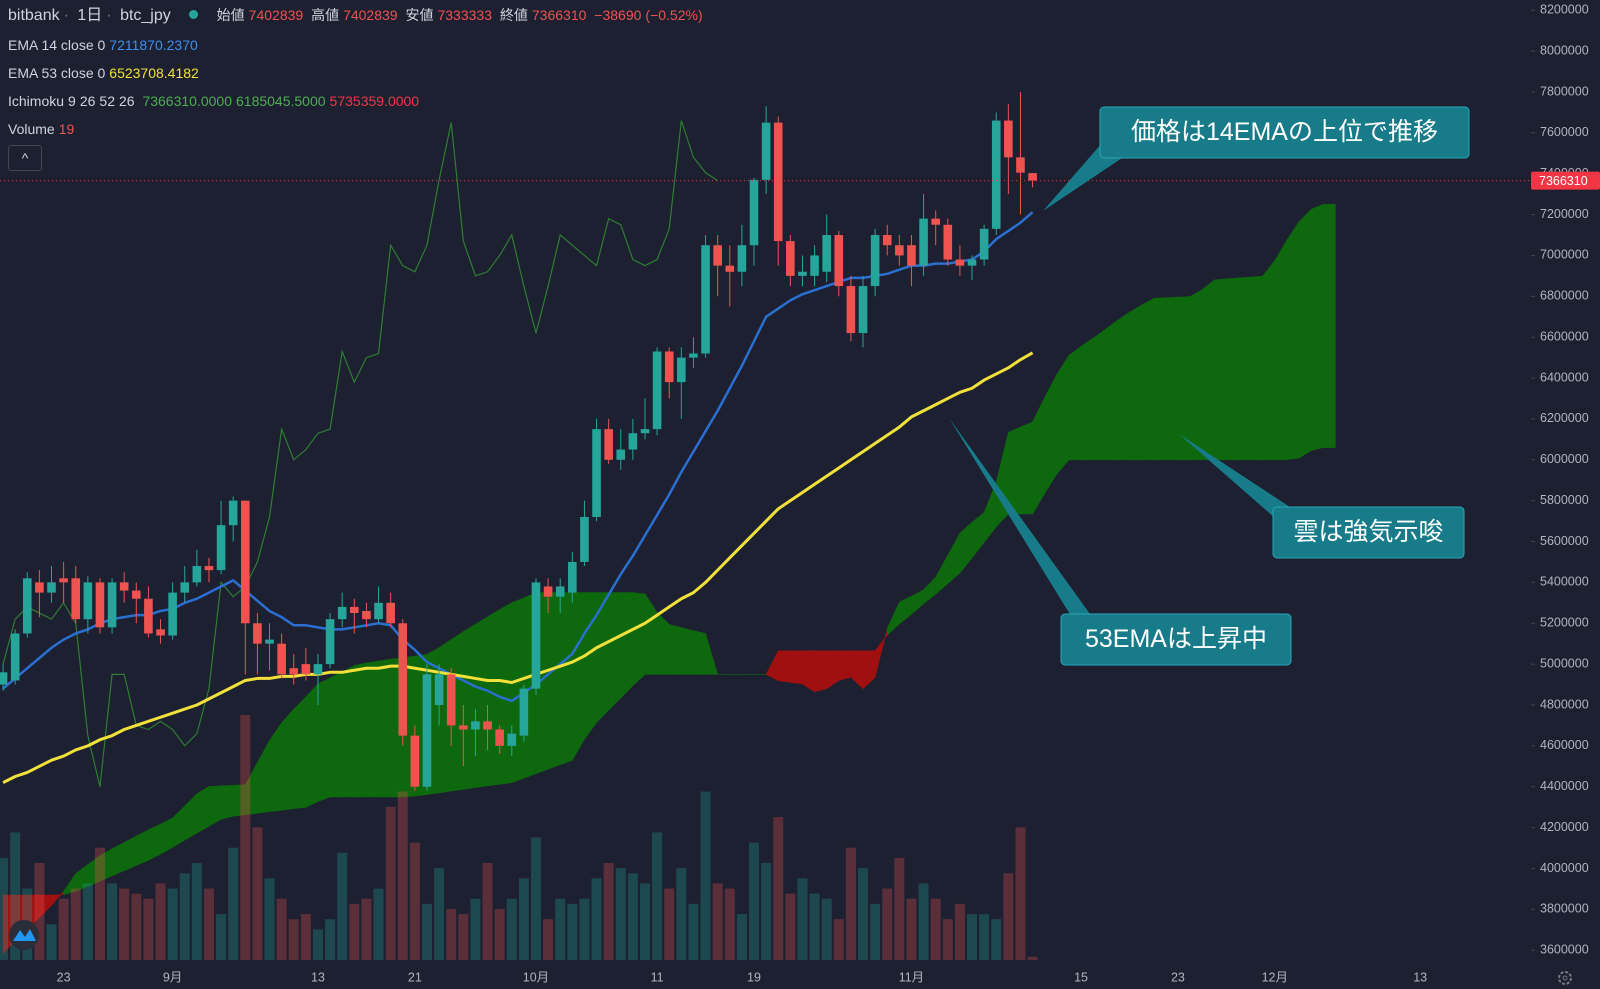 This screenshot has height=989, width=1600. I want to click on gear, so click(1565, 978).